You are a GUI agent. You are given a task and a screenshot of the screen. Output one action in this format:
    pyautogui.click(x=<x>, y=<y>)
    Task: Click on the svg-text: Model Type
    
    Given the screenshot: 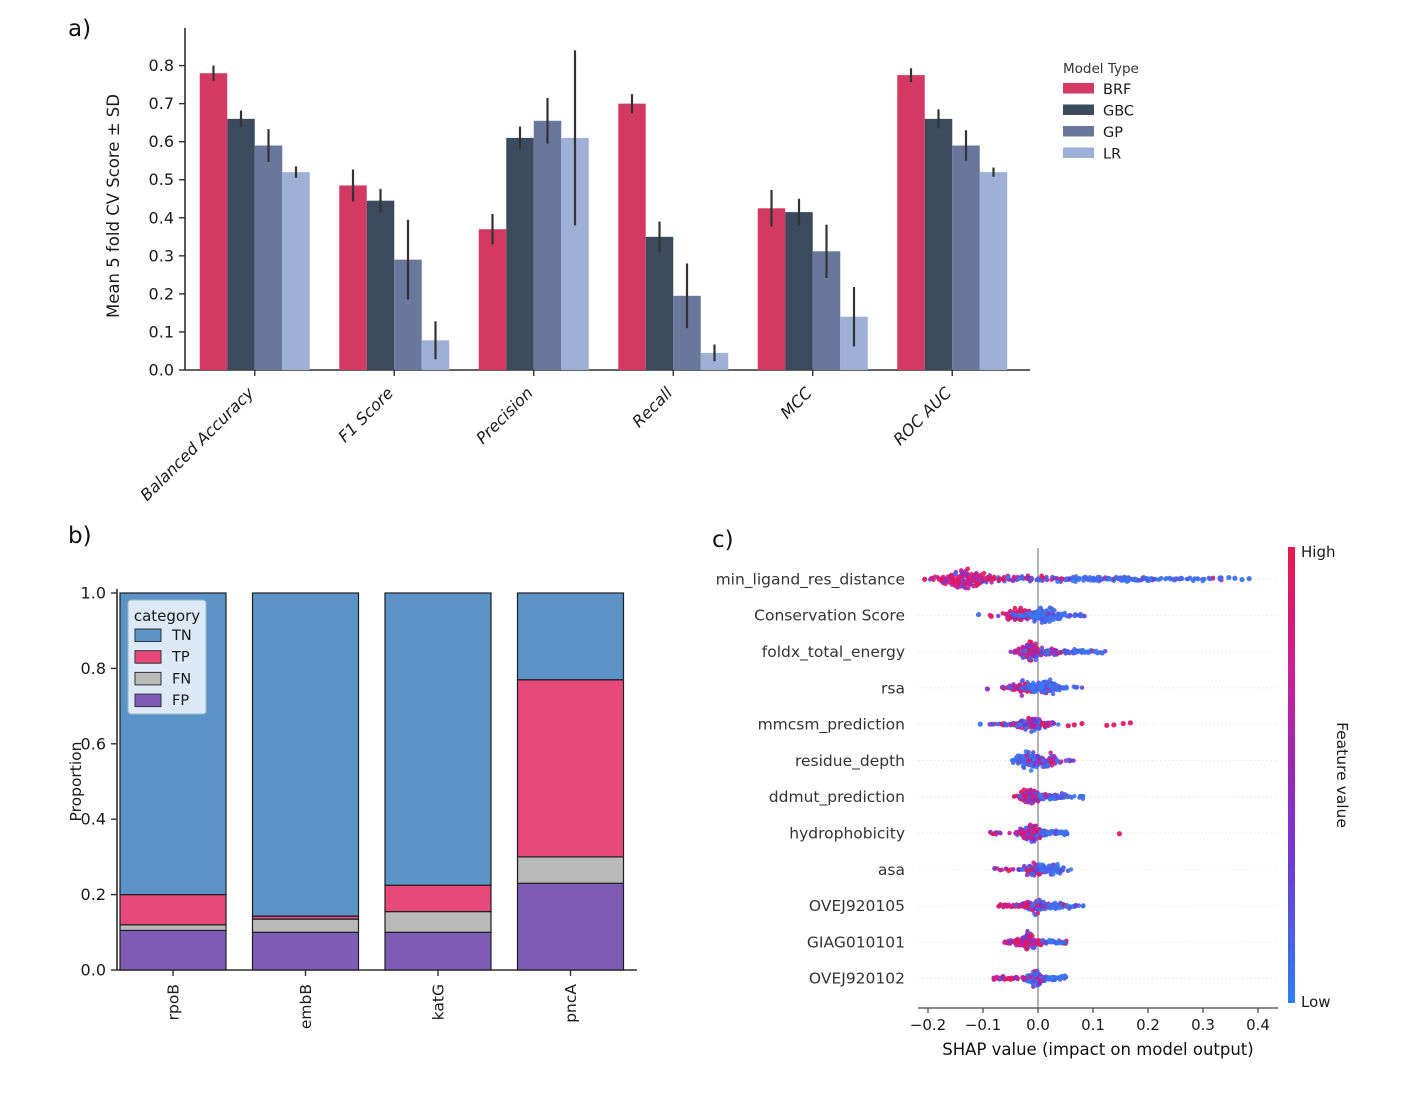 What is the action you would take?
    pyautogui.click(x=1101, y=69)
    